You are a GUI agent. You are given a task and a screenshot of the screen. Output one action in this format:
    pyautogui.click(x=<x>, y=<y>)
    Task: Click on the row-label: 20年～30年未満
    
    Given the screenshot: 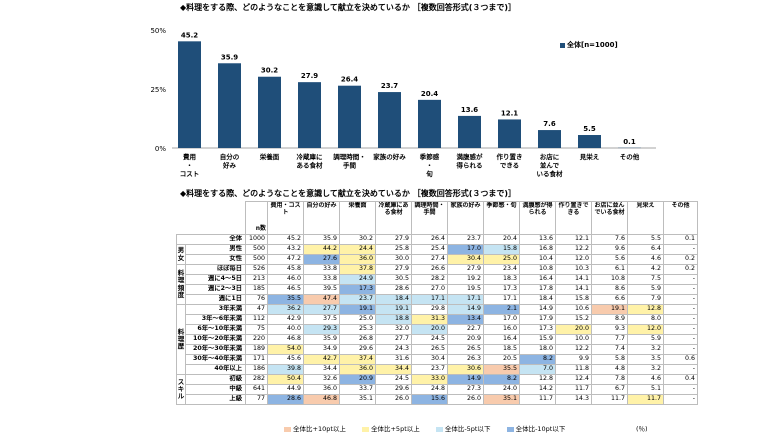 What is the action you would take?
    pyautogui.click(x=215, y=349)
    